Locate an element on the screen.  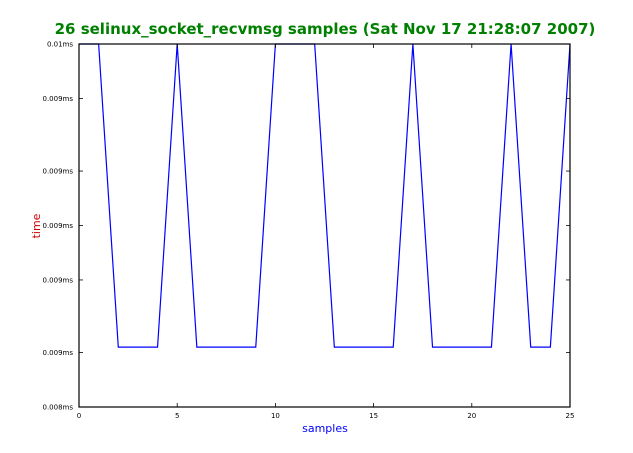
x-tick-label: 10 is located at coordinates (275, 416).